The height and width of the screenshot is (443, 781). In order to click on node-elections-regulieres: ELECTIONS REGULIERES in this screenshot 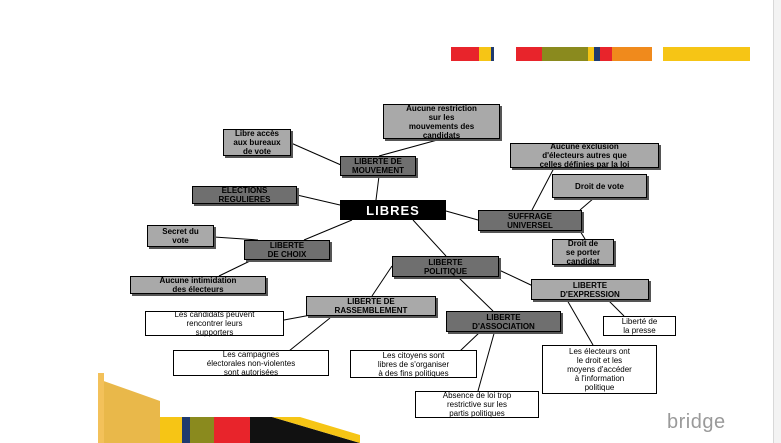, I will do `click(244, 195)`.